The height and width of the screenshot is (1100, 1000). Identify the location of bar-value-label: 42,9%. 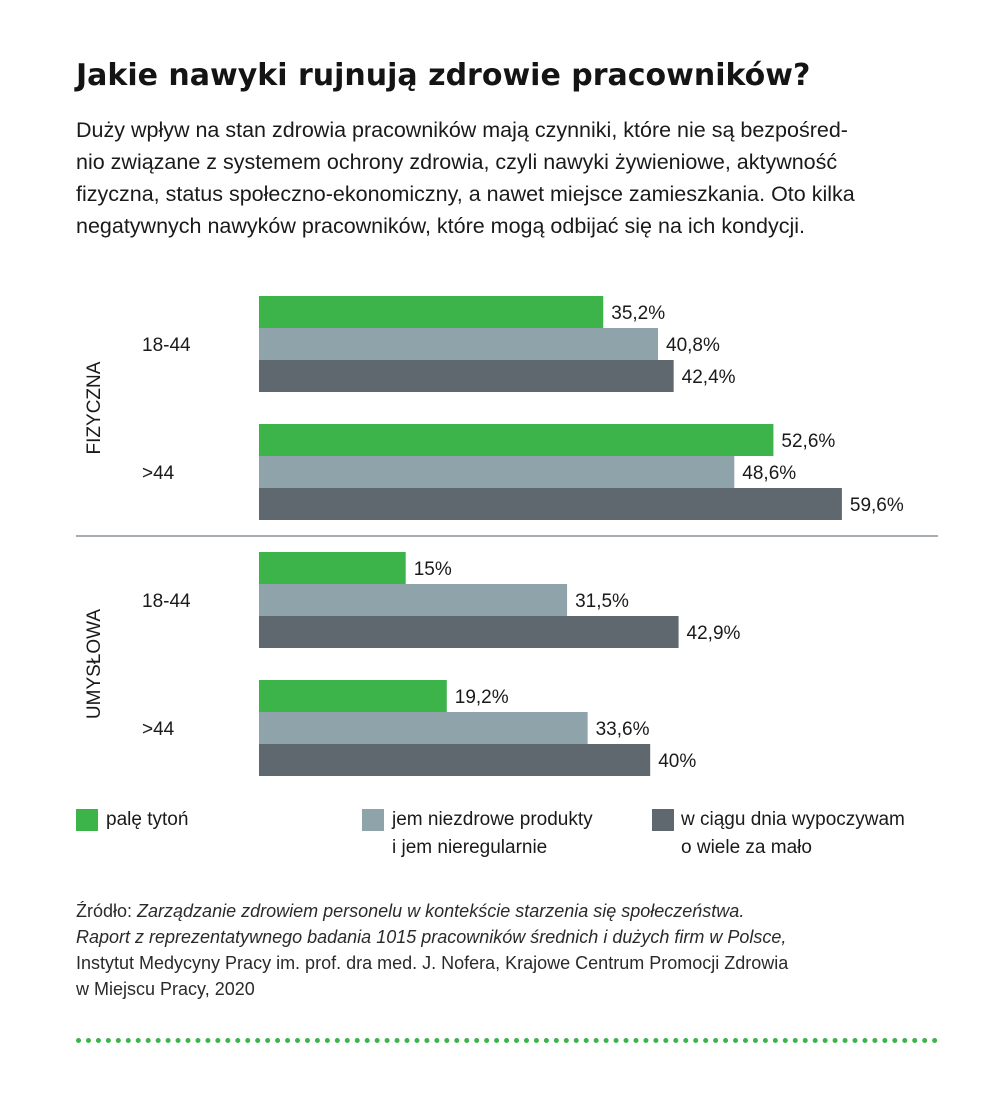
(714, 633).